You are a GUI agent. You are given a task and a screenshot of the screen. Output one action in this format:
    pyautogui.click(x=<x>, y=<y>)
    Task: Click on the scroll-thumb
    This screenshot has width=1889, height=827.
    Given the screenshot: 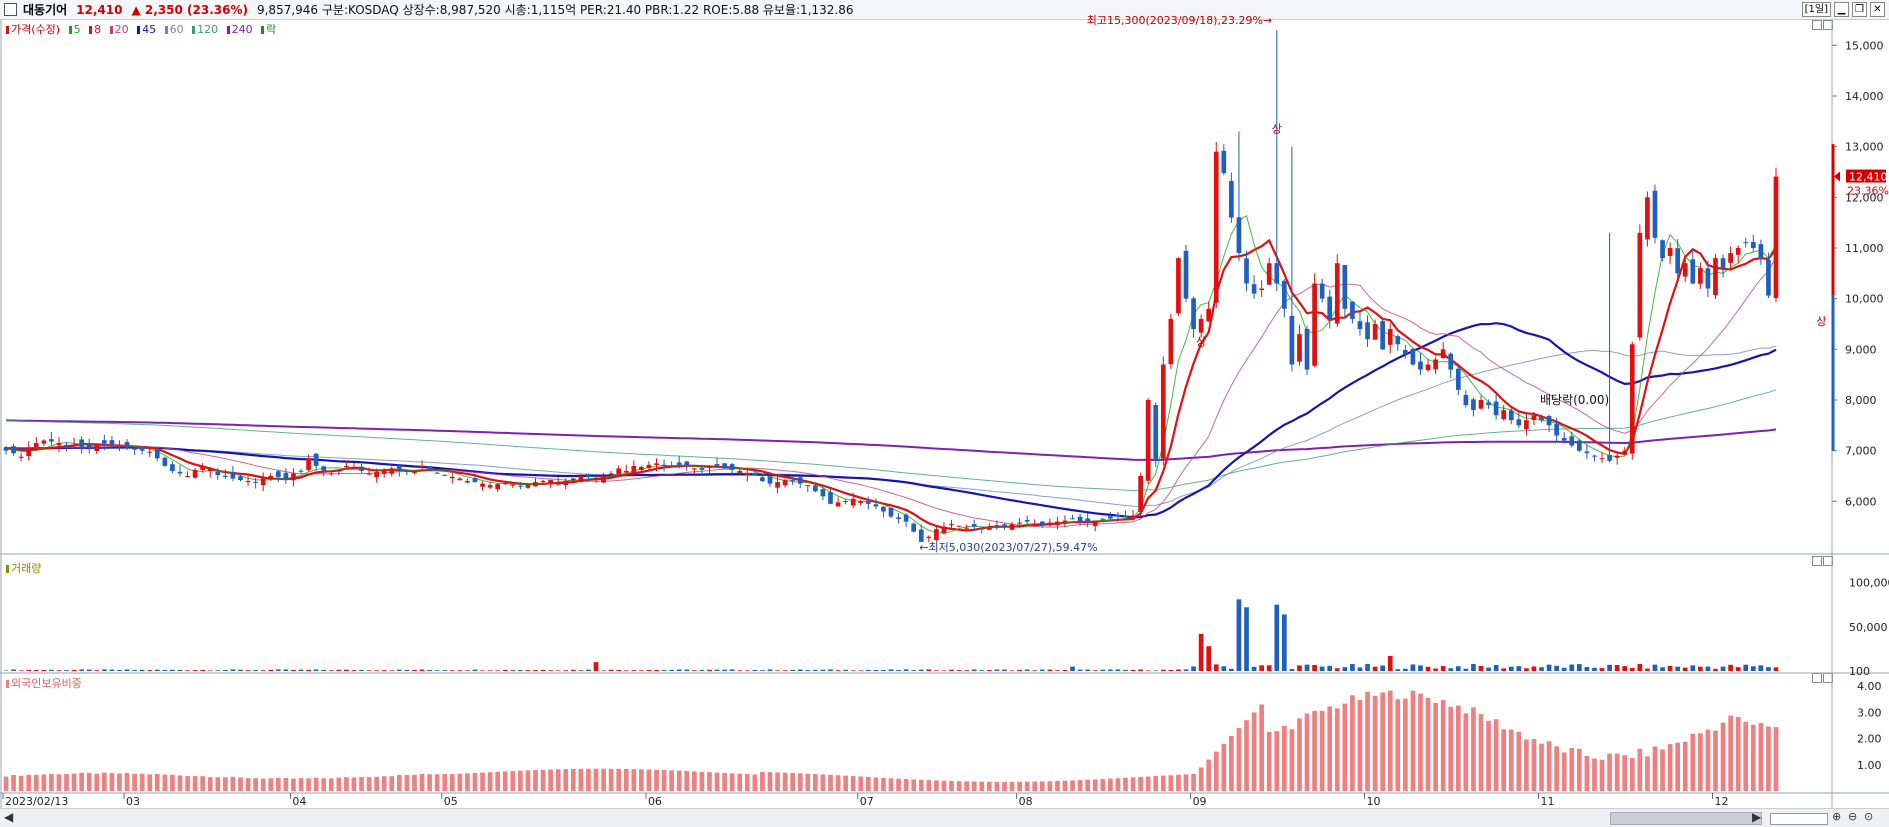 What is the action you would take?
    pyautogui.click(x=1686, y=818)
    